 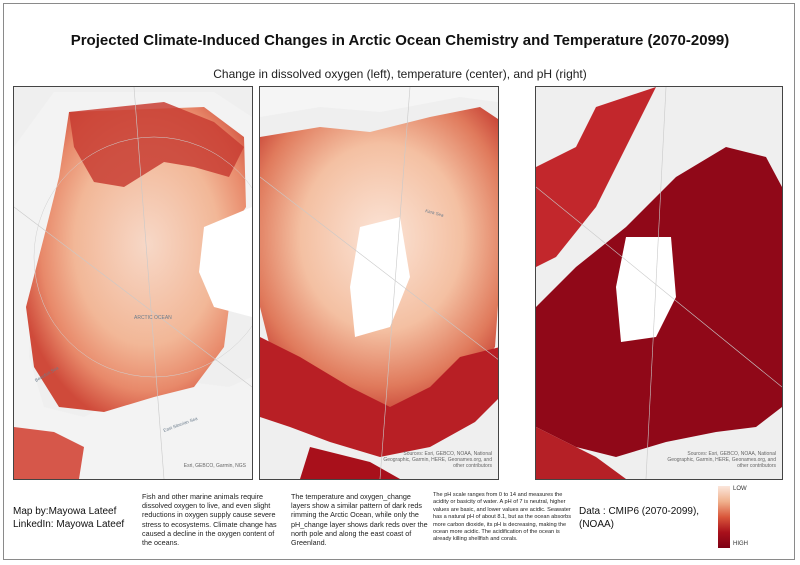 I want to click on sea-label: Kara Sea, so click(x=435, y=213).